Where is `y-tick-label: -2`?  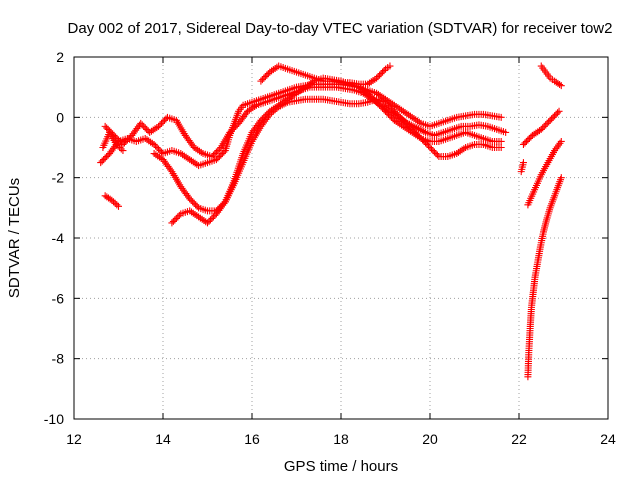 y-tick-label: -2 is located at coordinates (58, 178).